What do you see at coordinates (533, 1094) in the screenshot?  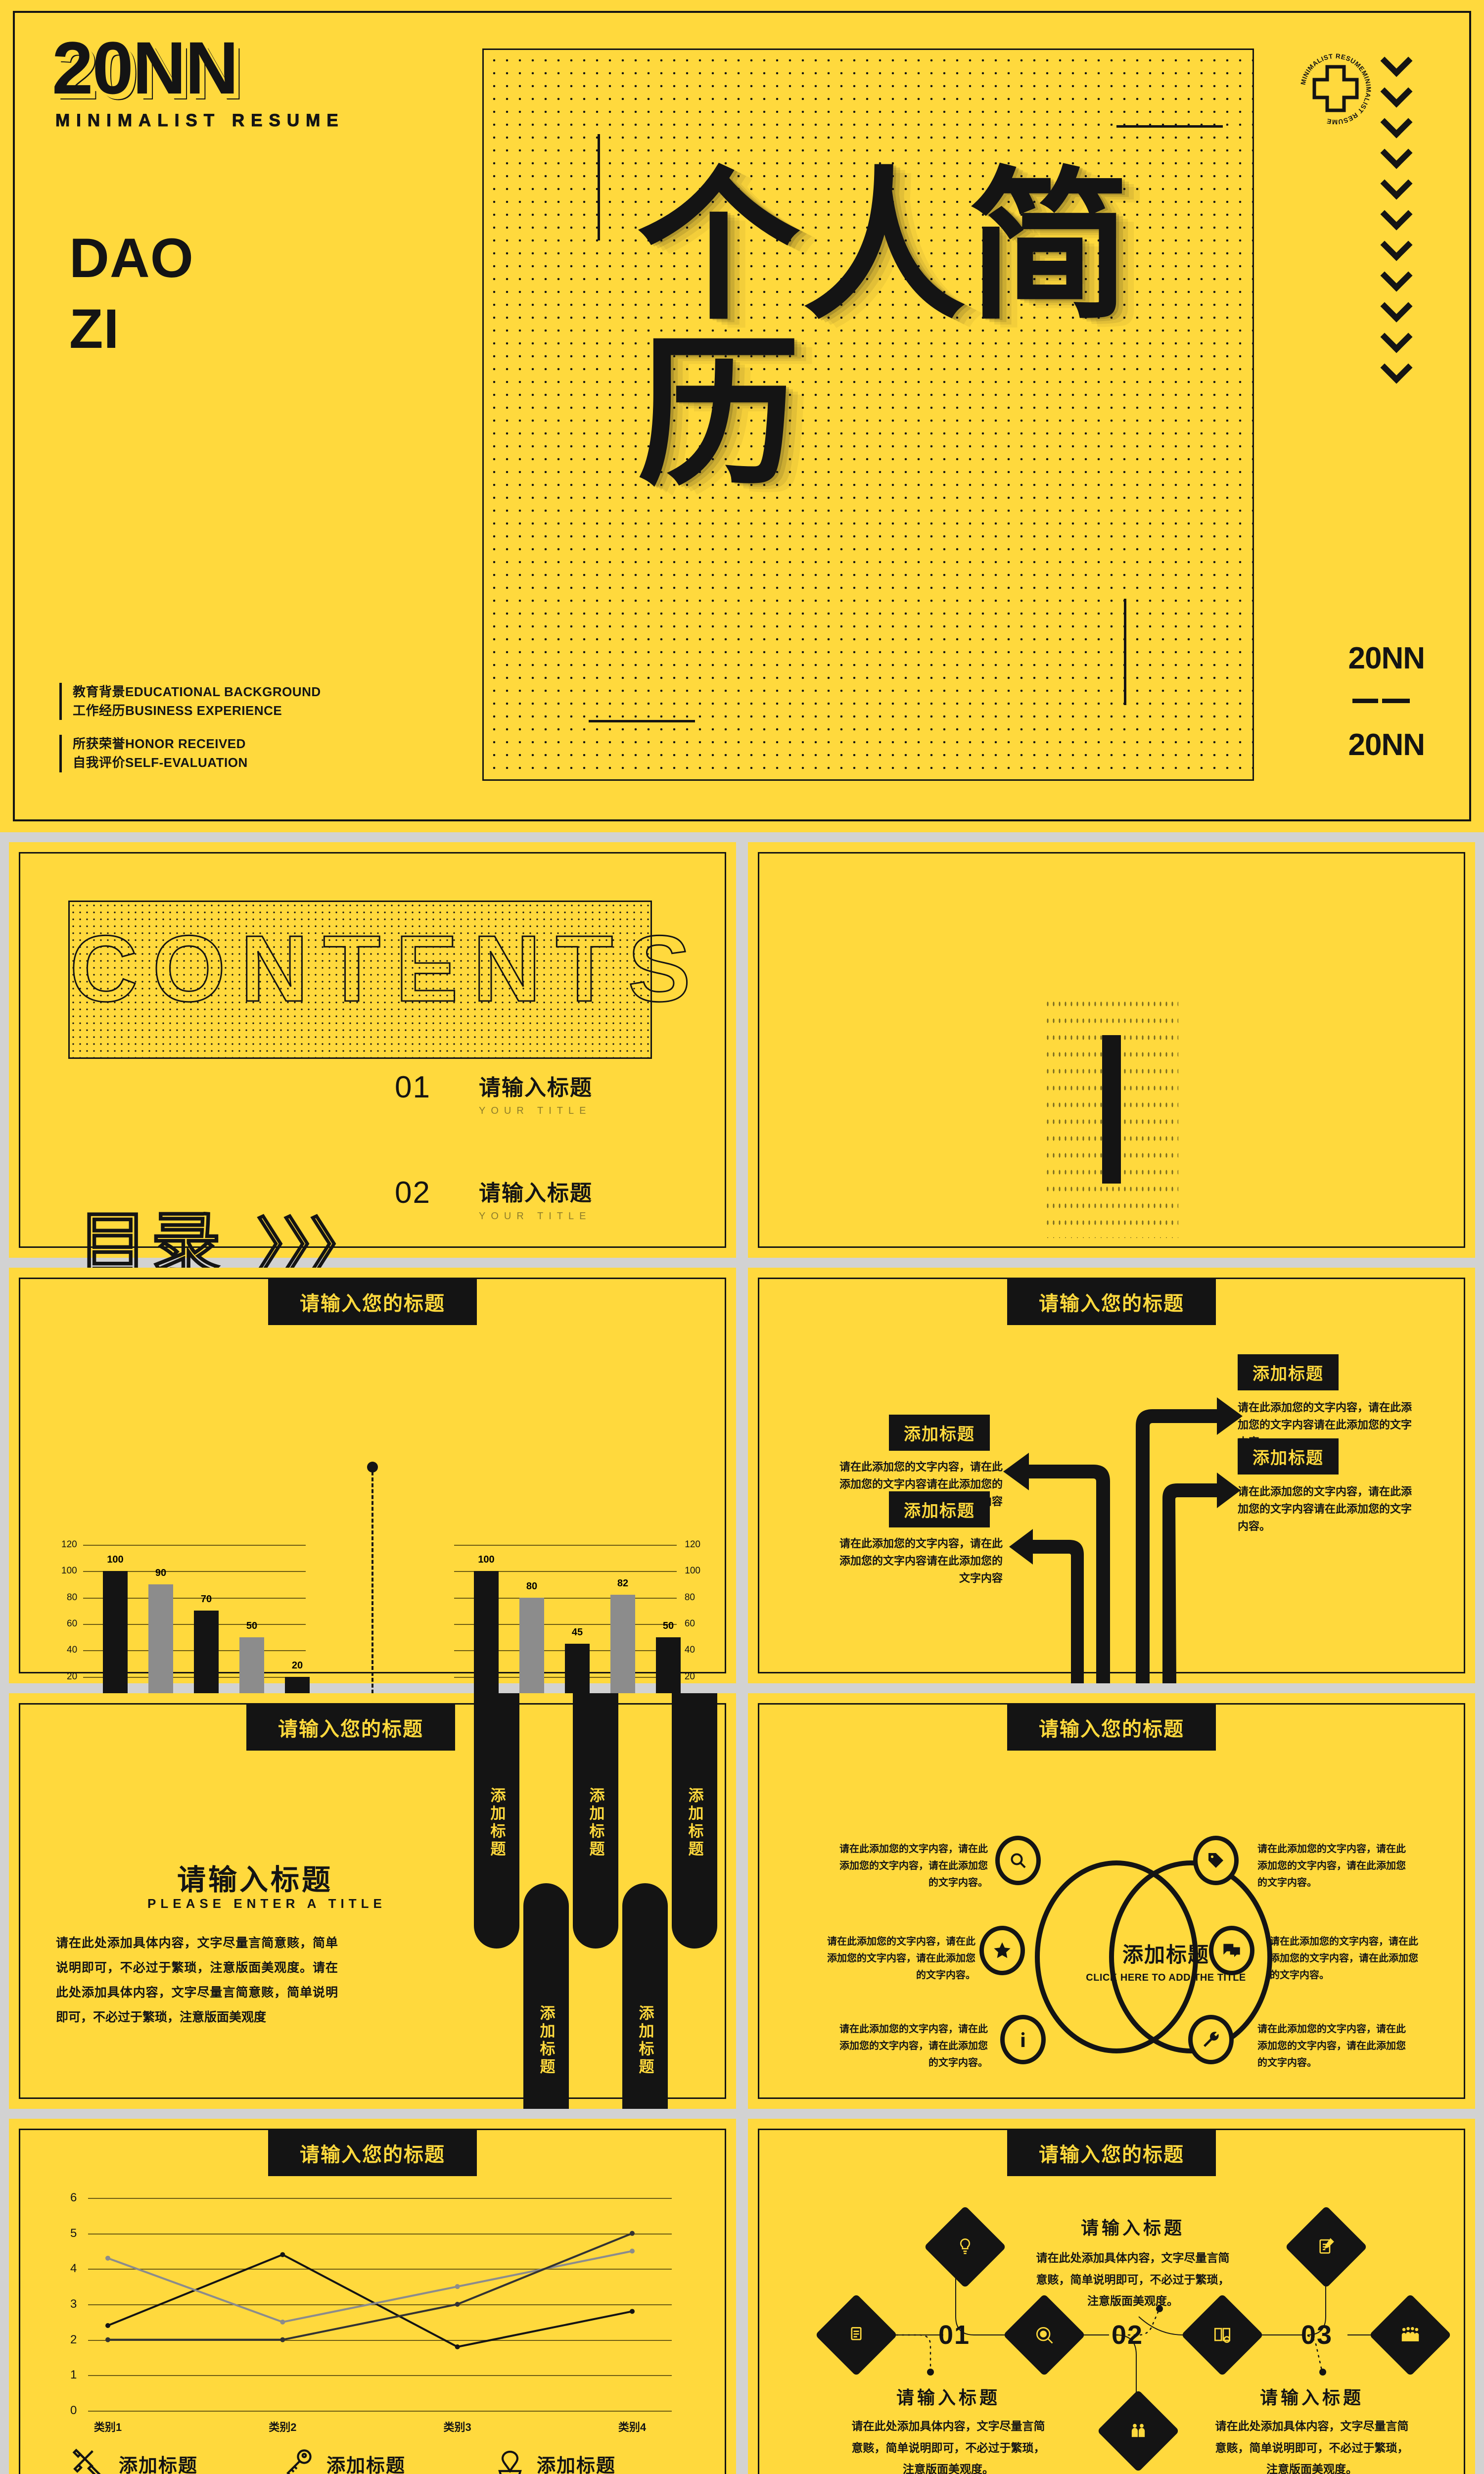 I see `list-item: 01 请输入标题 YOUR TITLE` at bounding box center [533, 1094].